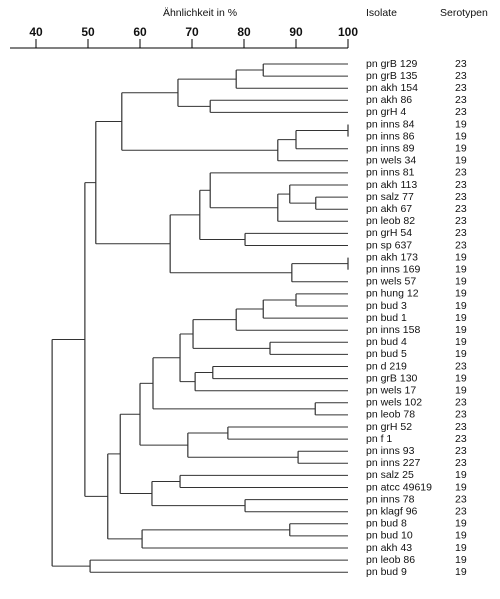 Image resolution: width=500 pixels, height=599 pixels. I want to click on isolate-label: pn inns 78, so click(390, 499).